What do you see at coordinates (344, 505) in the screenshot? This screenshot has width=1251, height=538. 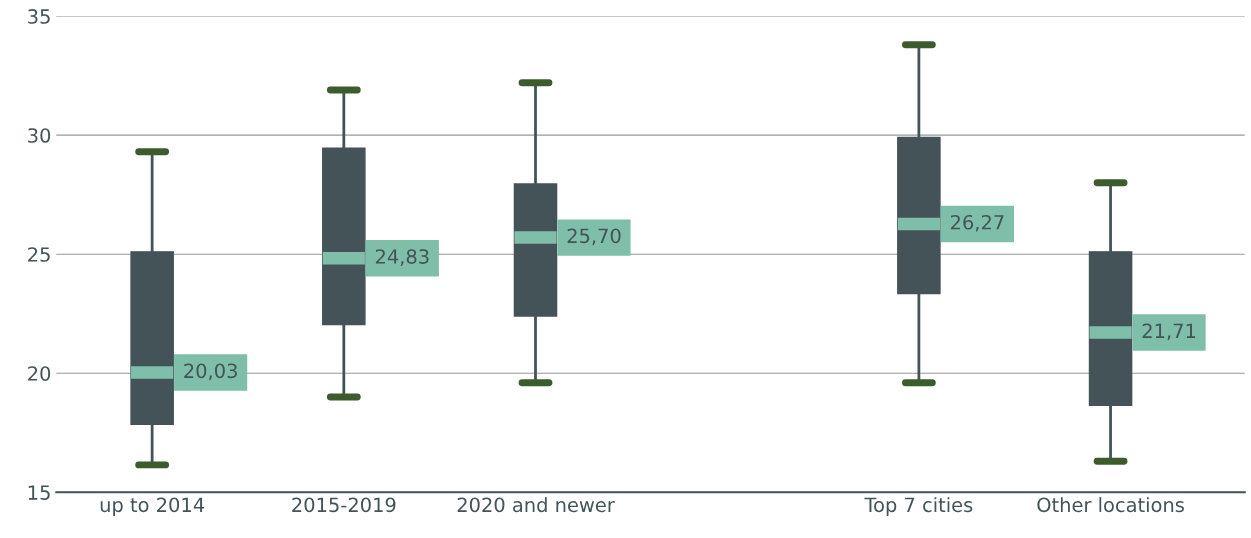 I see `x-tick-label: 2015-2019` at bounding box center [344, 505].